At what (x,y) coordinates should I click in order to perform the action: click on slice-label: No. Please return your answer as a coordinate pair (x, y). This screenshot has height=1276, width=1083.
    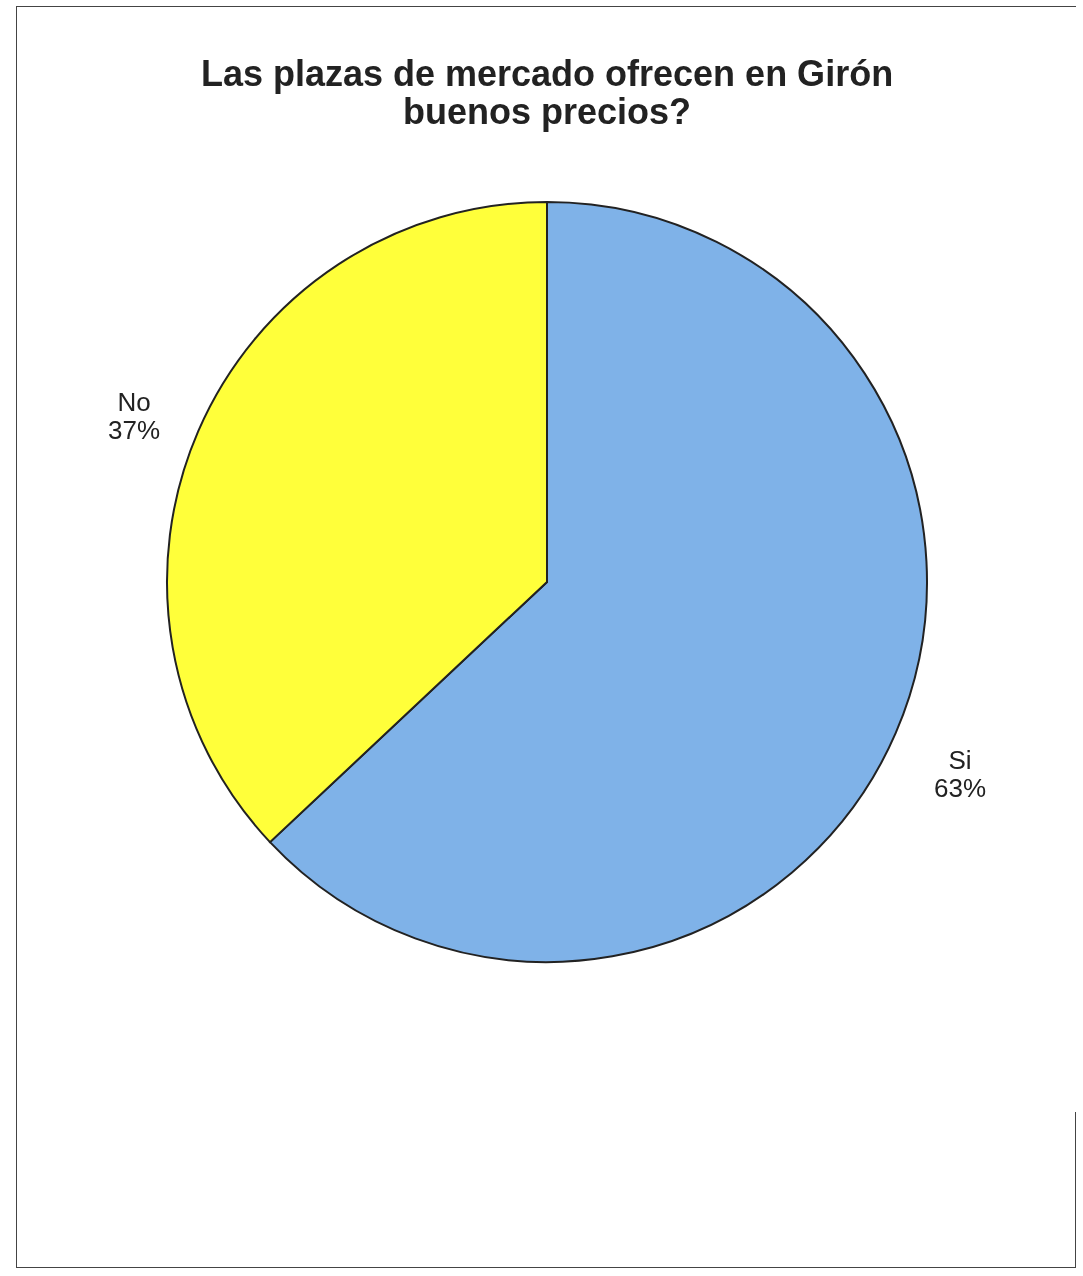
    Looking at the image, I should click on (134, 402).